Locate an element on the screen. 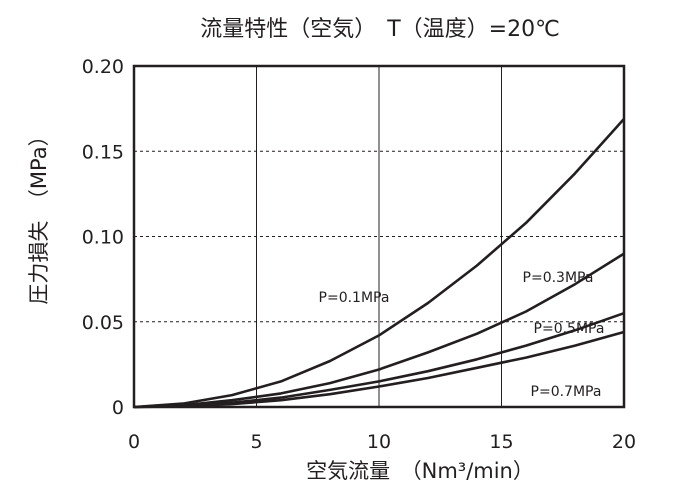  x-tick-label: 10 is located at coordinates (379, 442).